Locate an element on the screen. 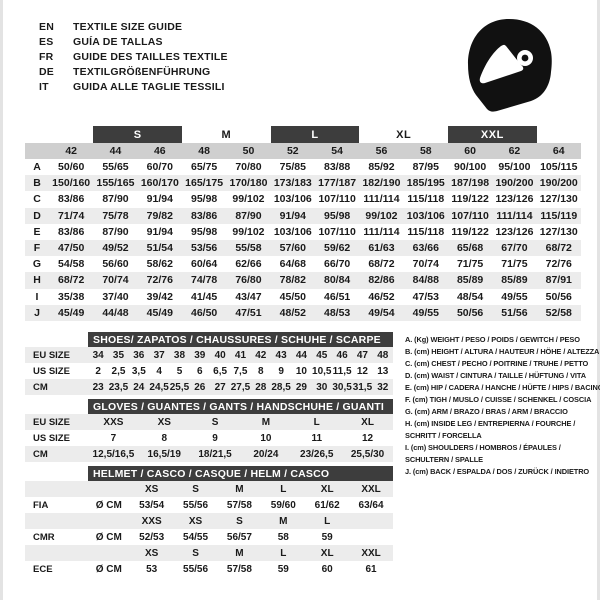 The height and width of the screenshot is (600, 600). shoes-cell: 42 is located at coordinates (261, 355).